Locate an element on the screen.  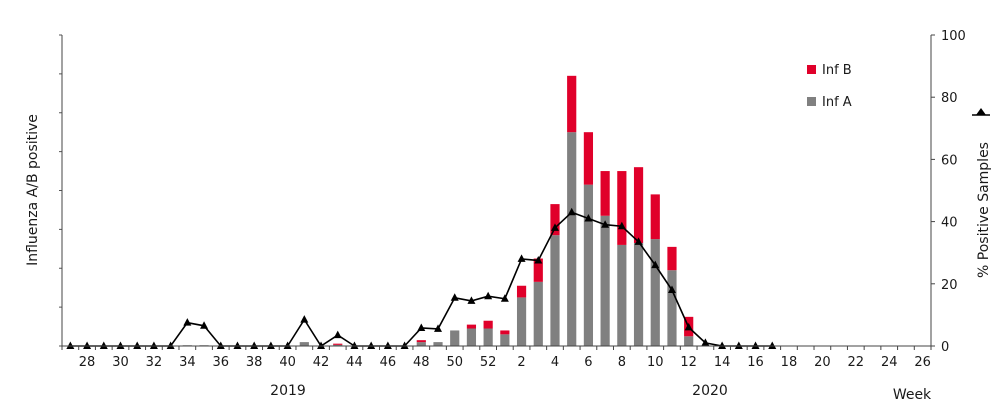
x-tick-label: 48 is located at coordinates (421, 362).